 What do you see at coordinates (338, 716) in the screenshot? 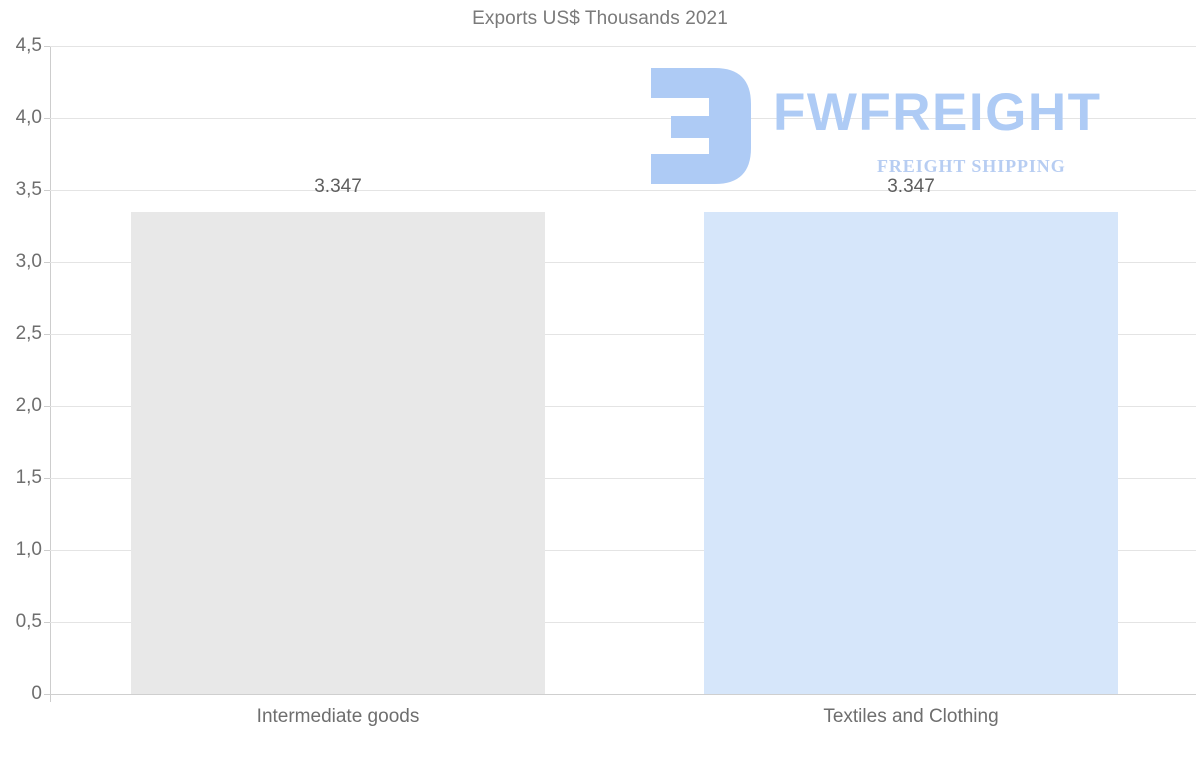
I see `x-tick-label: Intermediate goods` at bounding box center [338, 716].